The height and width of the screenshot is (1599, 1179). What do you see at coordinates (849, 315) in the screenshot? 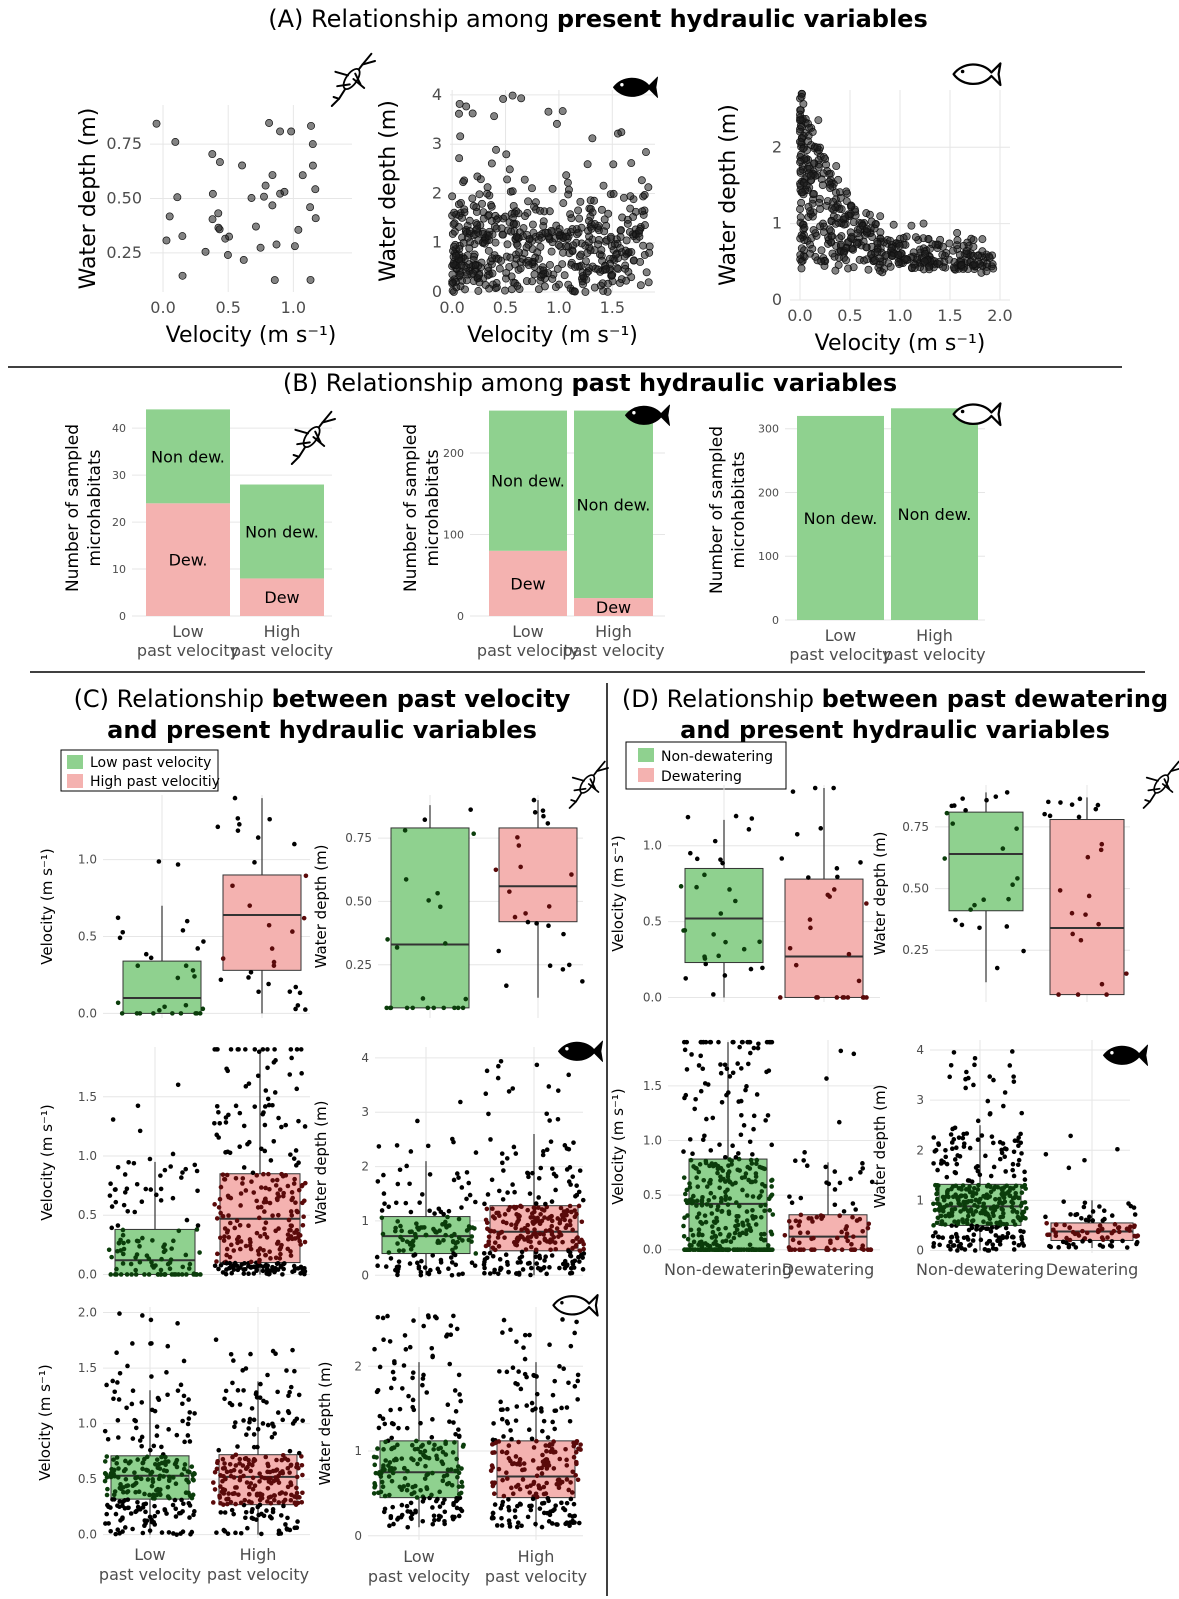
I see `x-tick-label: 0.5` at bounding box center [849, 315].